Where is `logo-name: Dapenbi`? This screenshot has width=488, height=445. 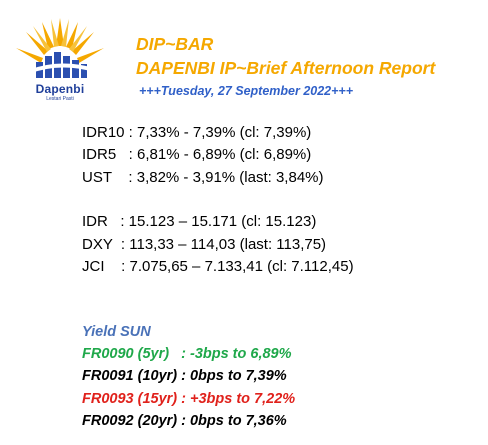 logo-name: Dapenbi is located at coordinates (60, 89).